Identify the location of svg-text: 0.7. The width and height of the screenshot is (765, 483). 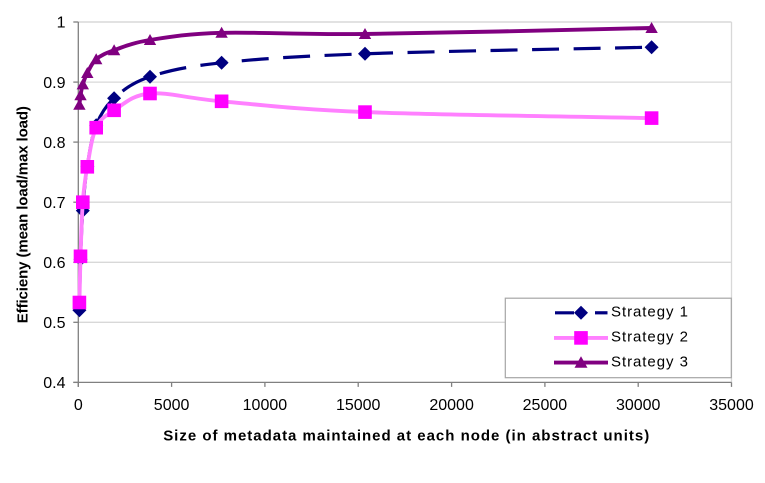
(54, 203).